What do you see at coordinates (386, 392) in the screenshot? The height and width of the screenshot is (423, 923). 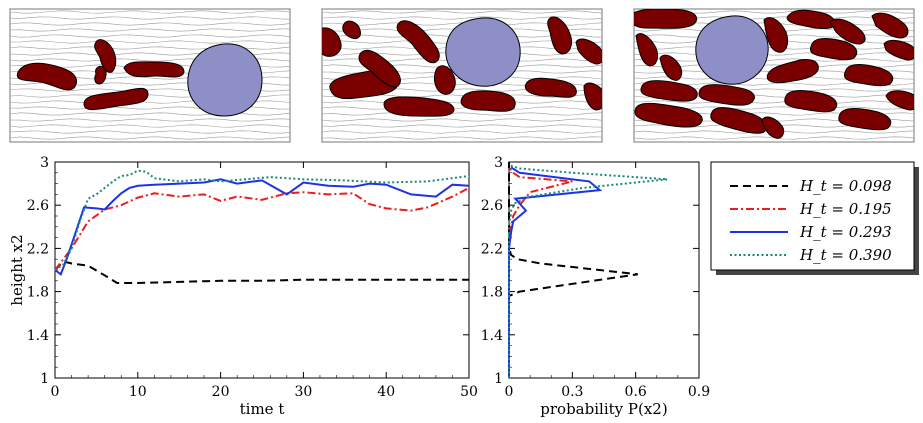 I see `x-tick-label: 40` at bounding box center [386, 392].